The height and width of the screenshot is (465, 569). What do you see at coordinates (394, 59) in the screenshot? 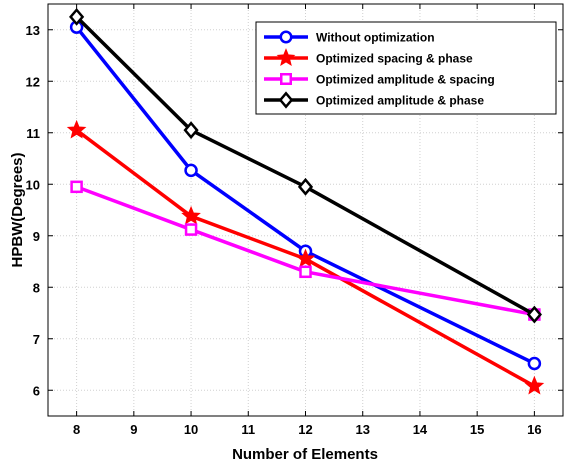
I see `legend-label: Optimized spacing & phase` at bounding box center [394, 59].